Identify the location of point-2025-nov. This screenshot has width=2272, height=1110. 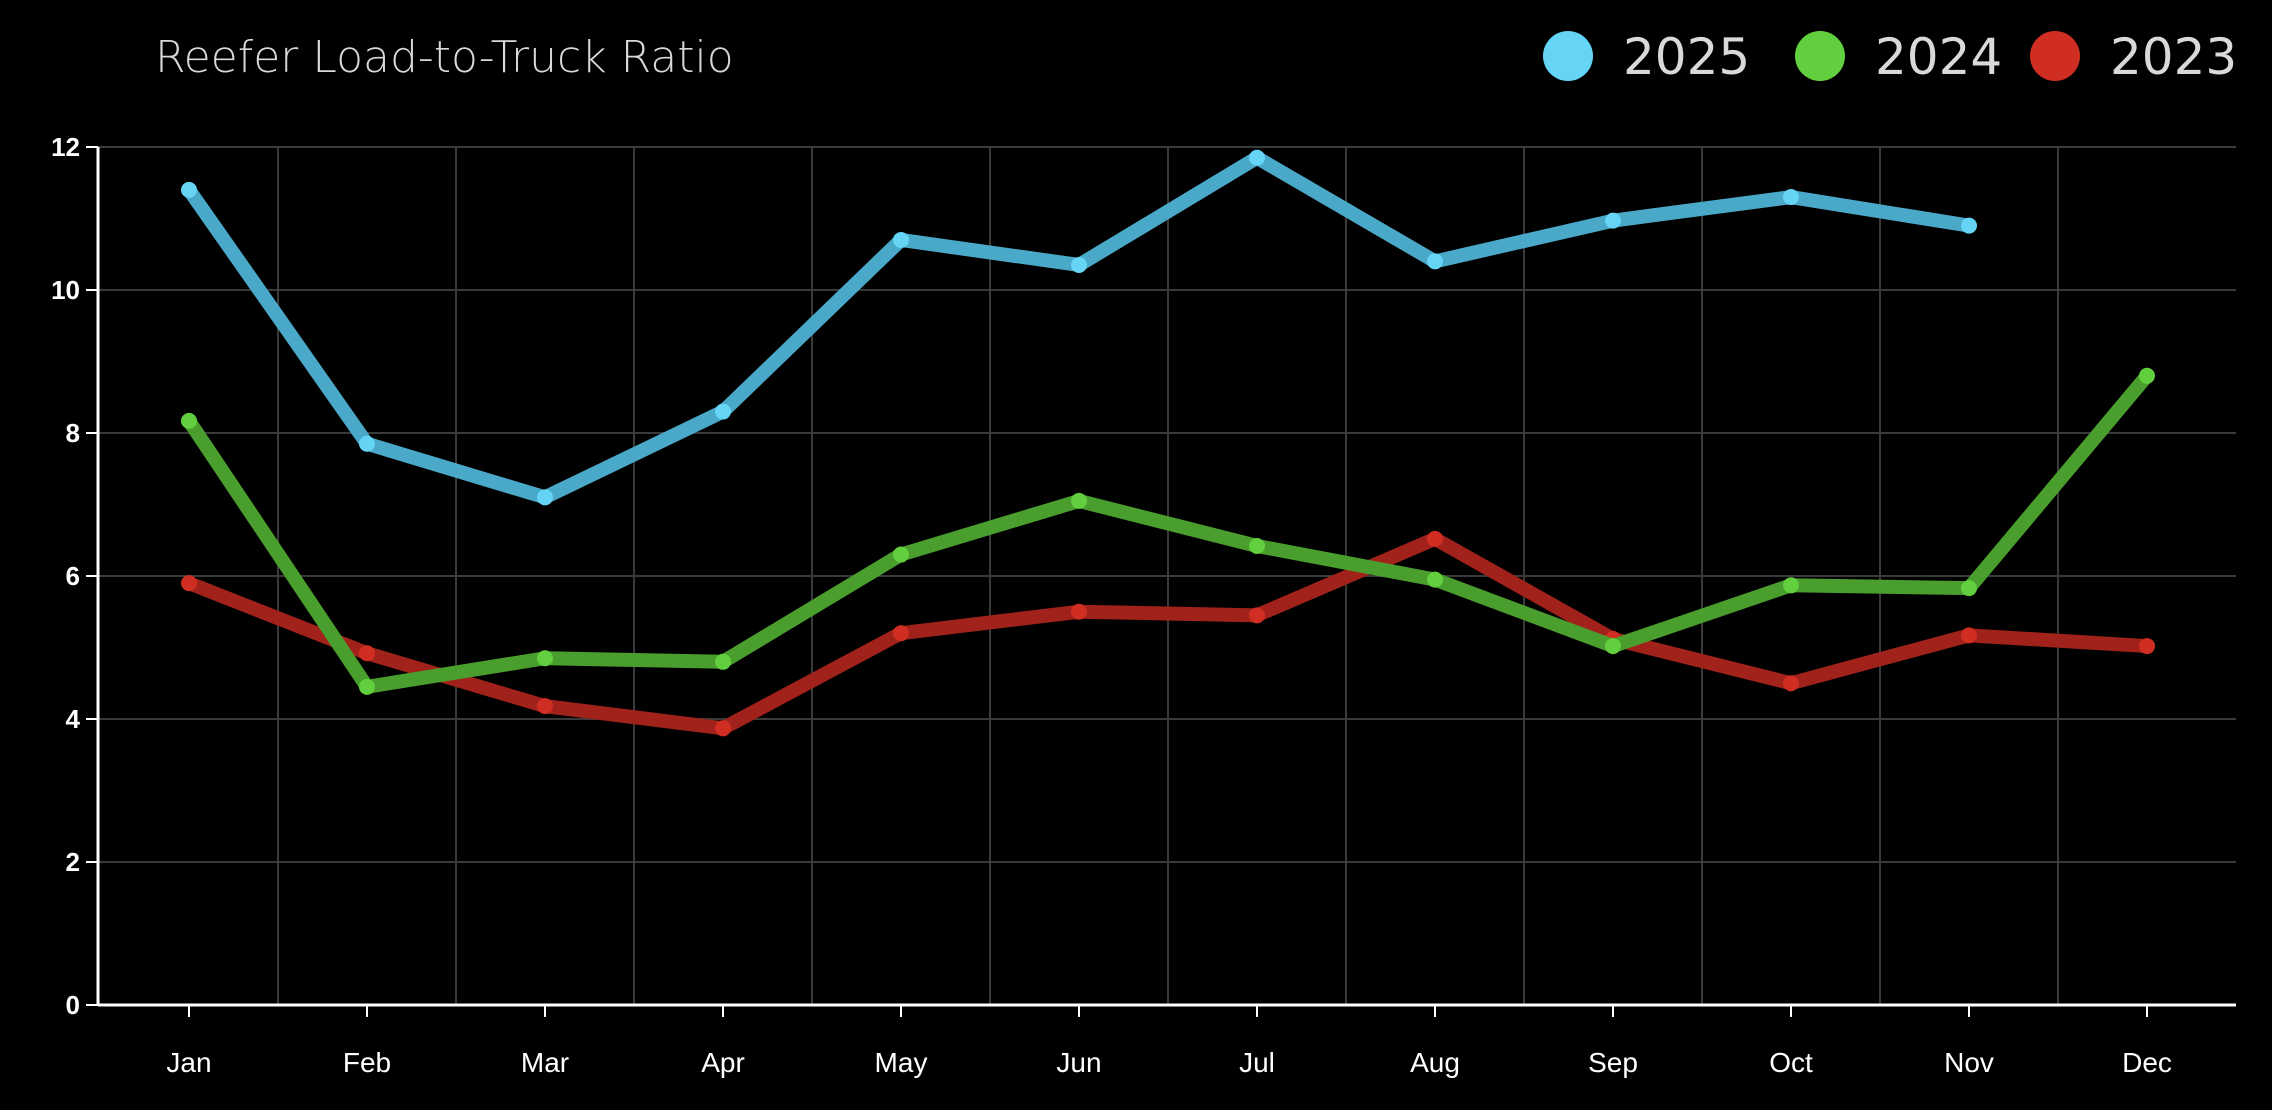
(1969, 225).